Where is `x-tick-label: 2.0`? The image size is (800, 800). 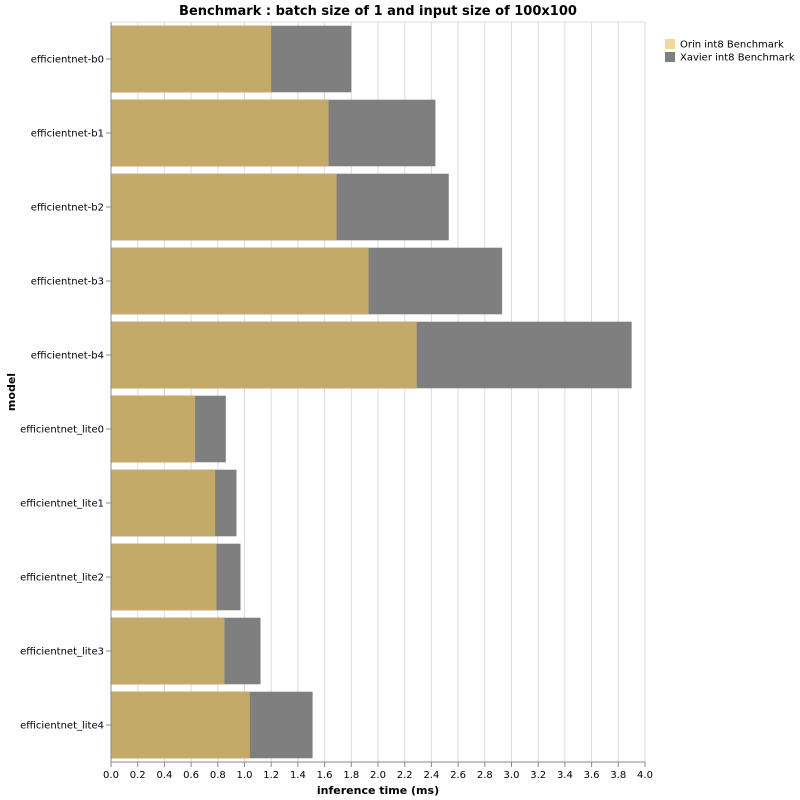
x-tick-label: 2.0 is located at coordinates (378, 775).